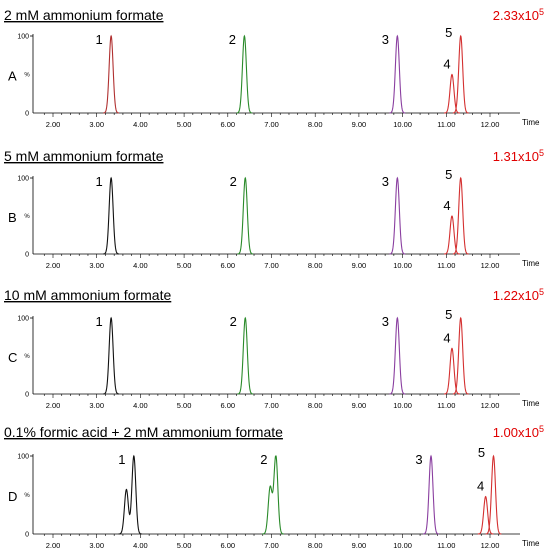  I want to click on intensity-mantissa: 1.00x10, so click(516, 432).